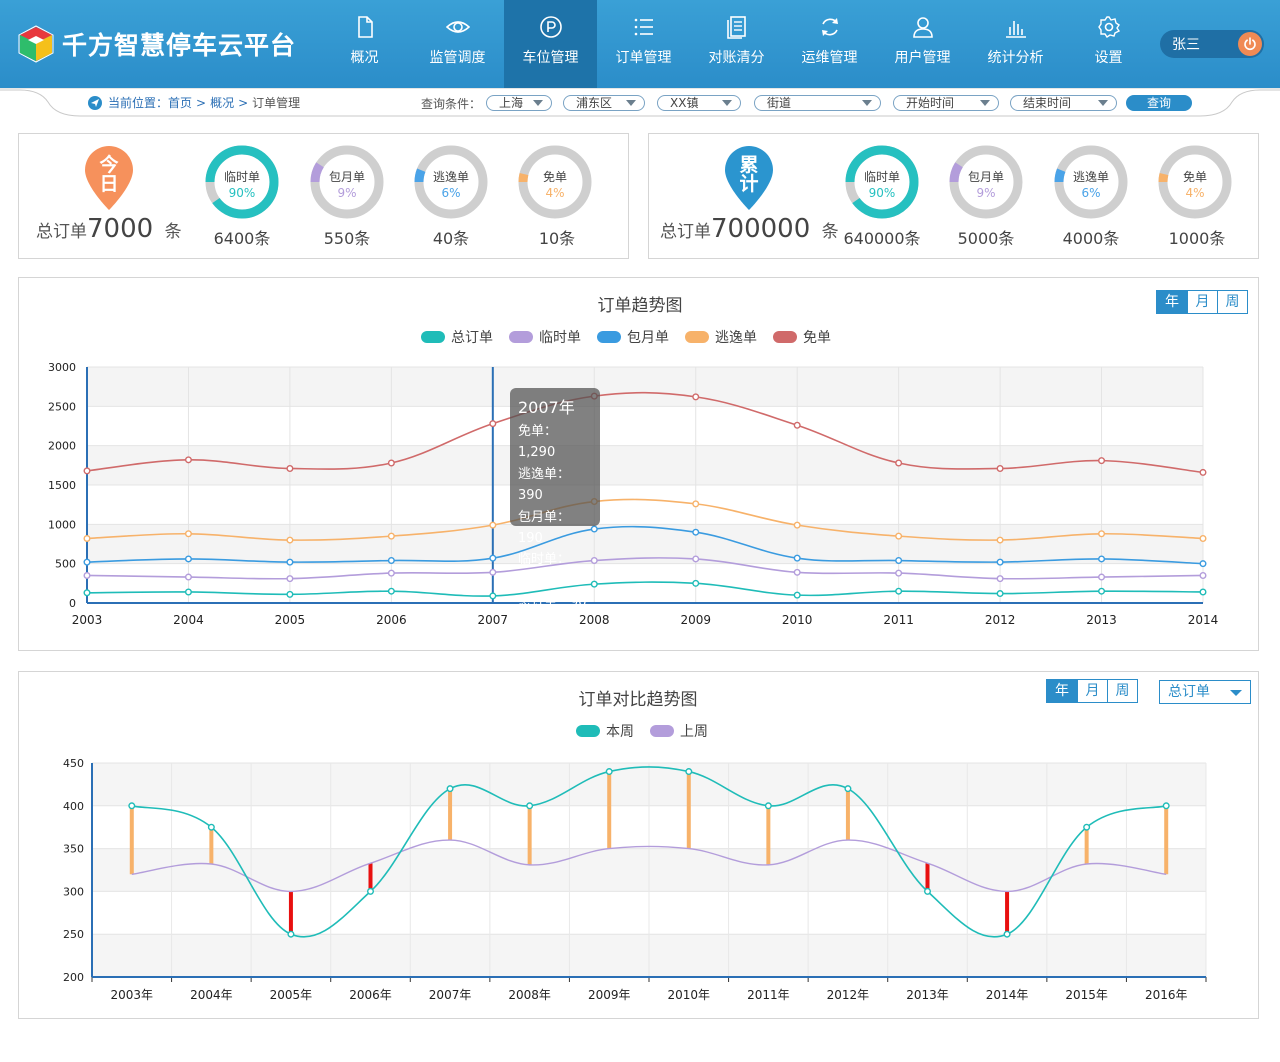 This screenshot has height=1062, width=1280. I want to click on logout-button, so click(1250, 44).